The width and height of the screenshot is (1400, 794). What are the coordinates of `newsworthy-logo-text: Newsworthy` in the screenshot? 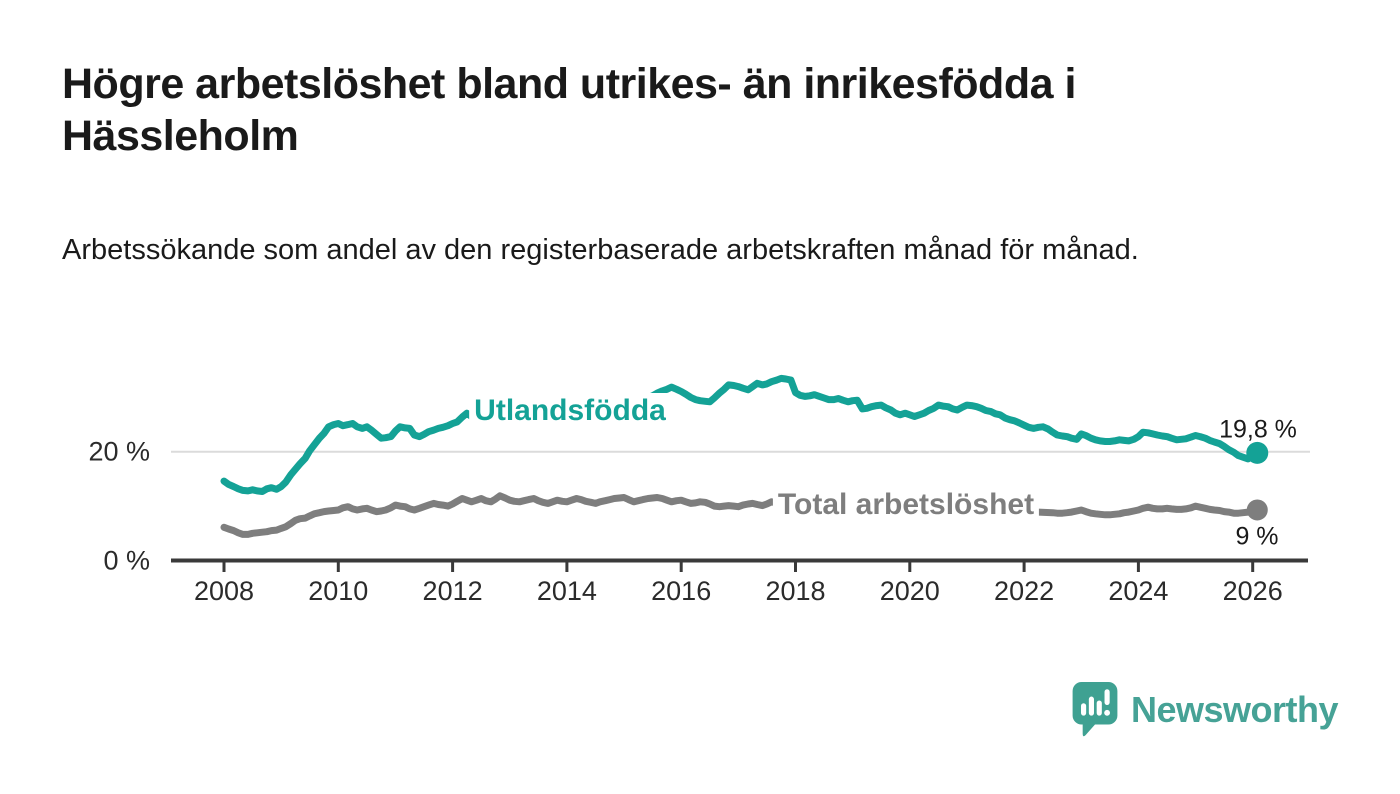 It's located at (1234, 709).